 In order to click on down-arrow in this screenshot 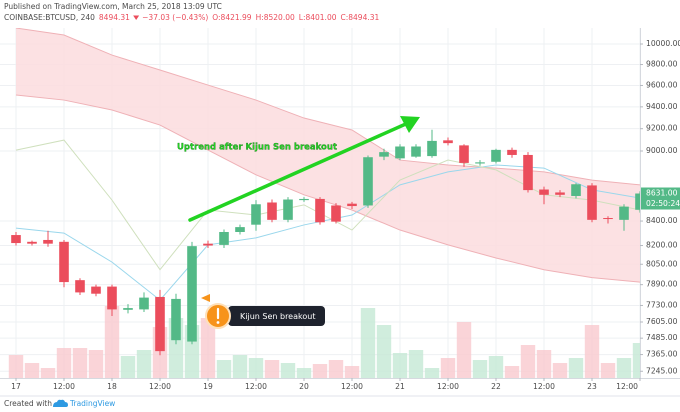, I will do `click(136, 17)`.